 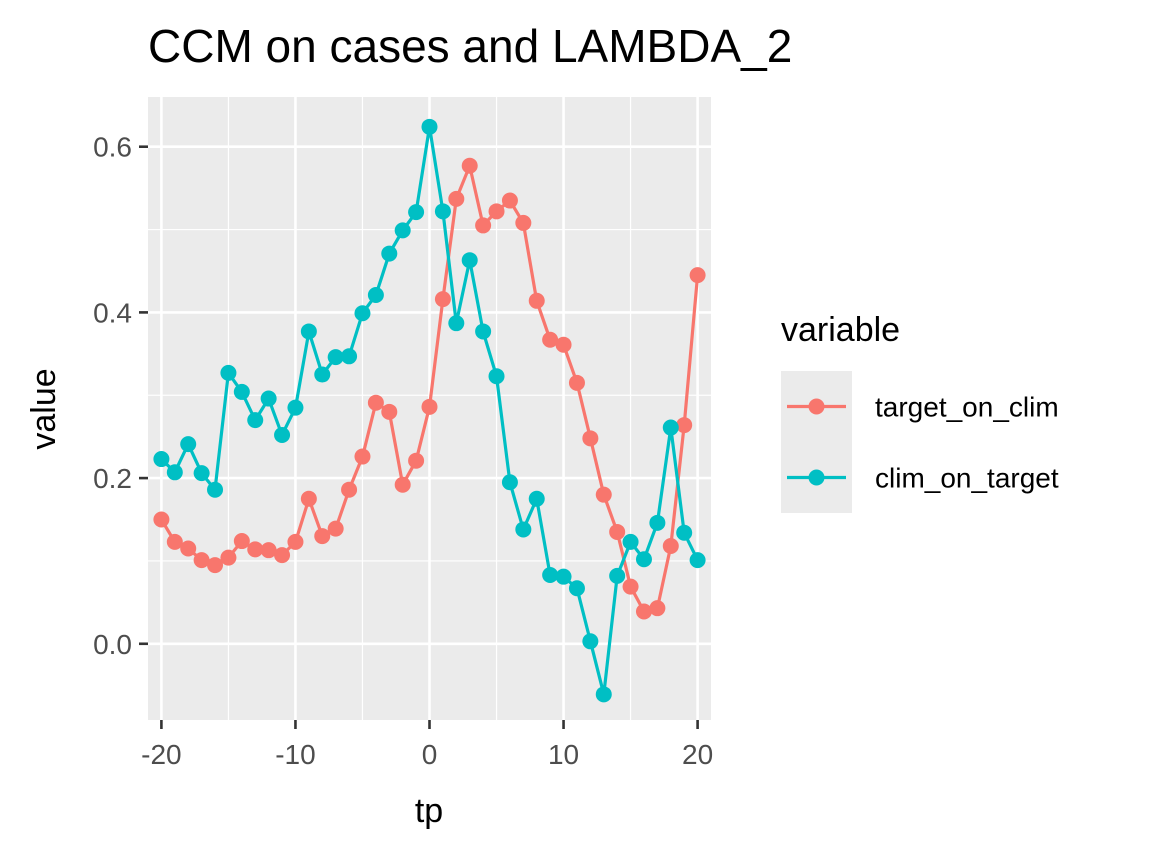 What do you see at coordinates (44, 408) in the screenshot?
I see `y-axis-title: value` at bounding box center [44, 408].